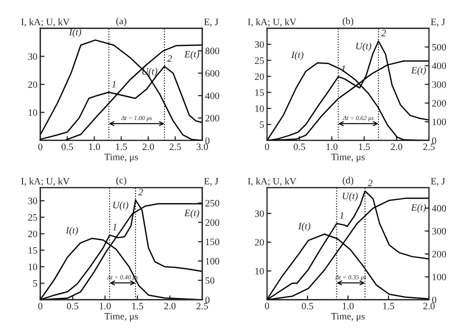 The width and height of the screenshot is (474, 333). What do you see at coordinates (213, 242) in the screenshot?
I see `y2-tick-label: 150` at bounding box center [213, 242].